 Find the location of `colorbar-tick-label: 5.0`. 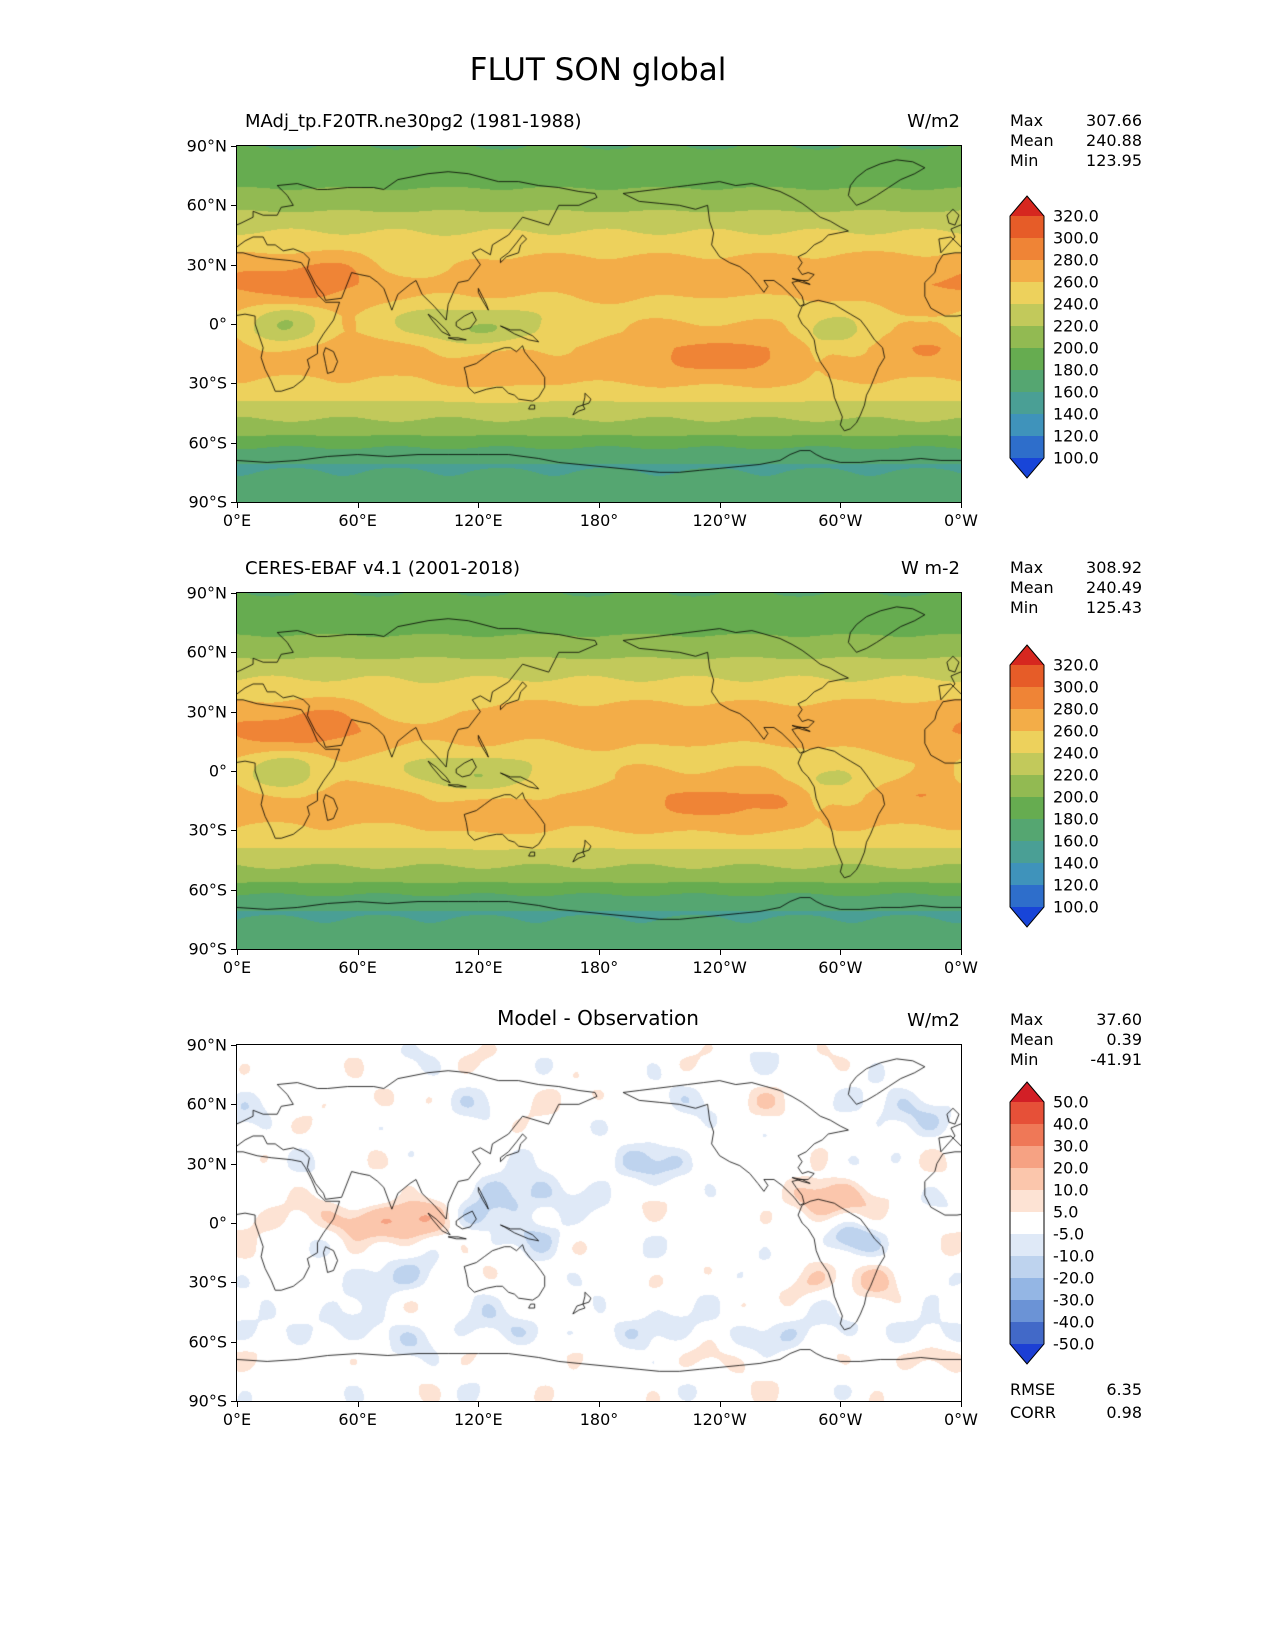

colorbar-tick-label: 5.0 is located at coordinates (1065, 1212).